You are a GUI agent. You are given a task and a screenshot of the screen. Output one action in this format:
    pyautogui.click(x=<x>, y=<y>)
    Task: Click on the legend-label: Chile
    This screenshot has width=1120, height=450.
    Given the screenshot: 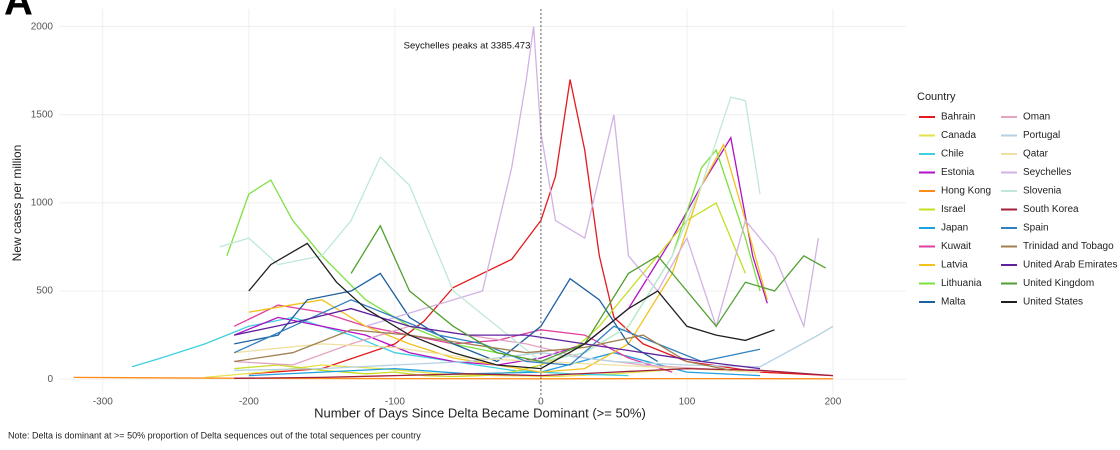 What is the action you would take?
    pyautogui.click(x=952, y=154)
    